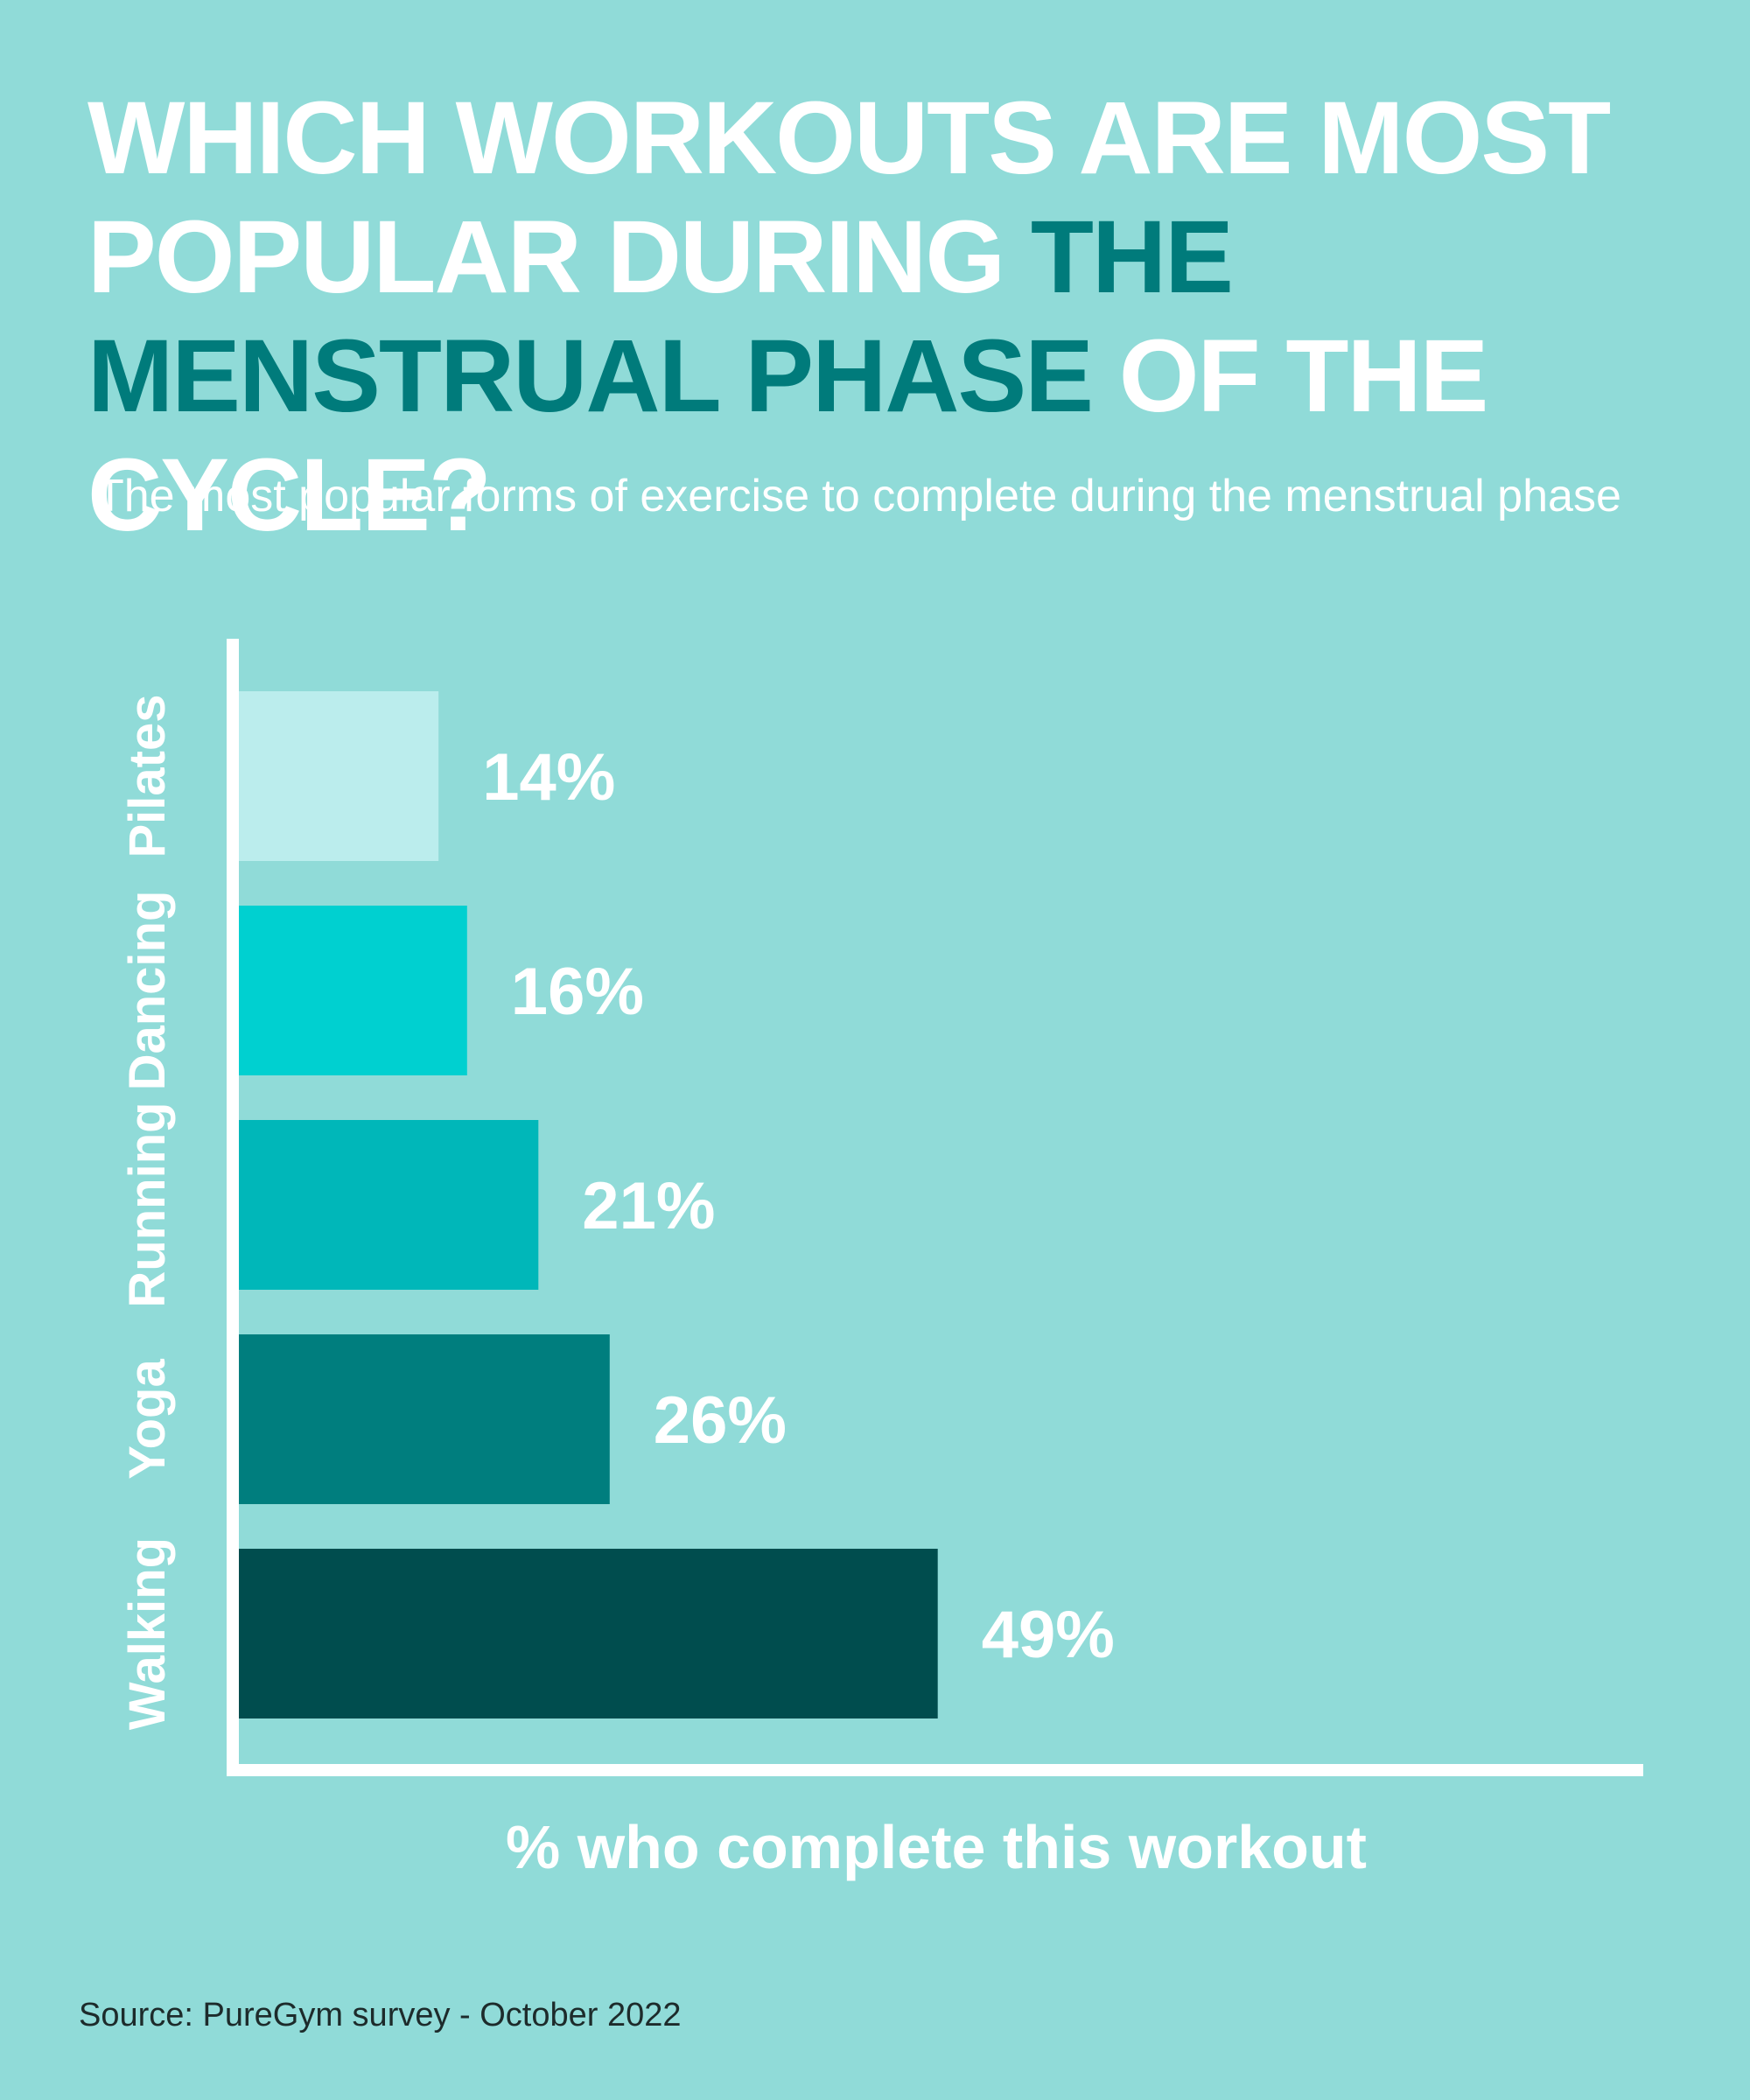 The image size is (1750, 2100). I want to click on bar-pilates, so click(339, 776).